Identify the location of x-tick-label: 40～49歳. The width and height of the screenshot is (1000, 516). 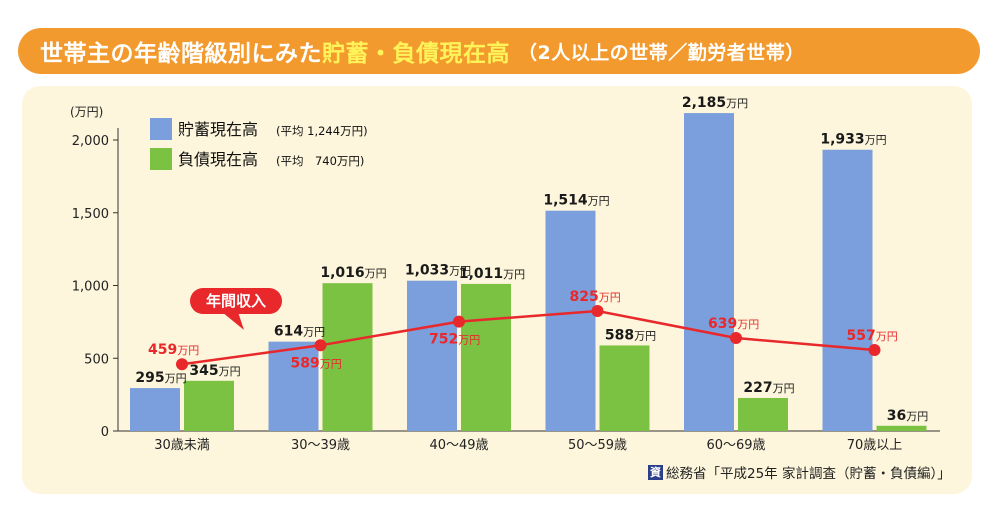
(458, 445).